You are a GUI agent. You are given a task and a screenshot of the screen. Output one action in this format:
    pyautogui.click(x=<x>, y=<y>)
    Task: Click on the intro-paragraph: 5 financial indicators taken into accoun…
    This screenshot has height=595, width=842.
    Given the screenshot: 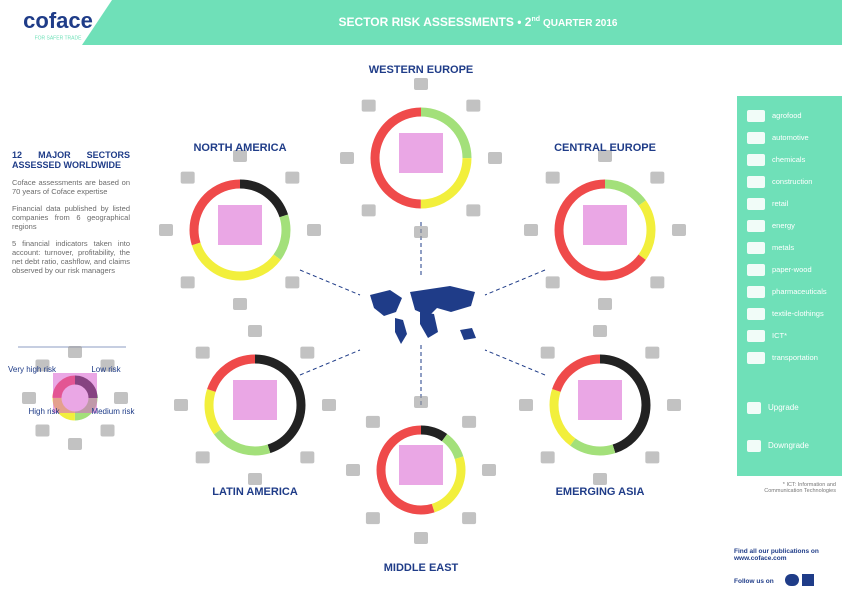 What is the action you would take?
    pyautogui.click(x=71, y=257)
    